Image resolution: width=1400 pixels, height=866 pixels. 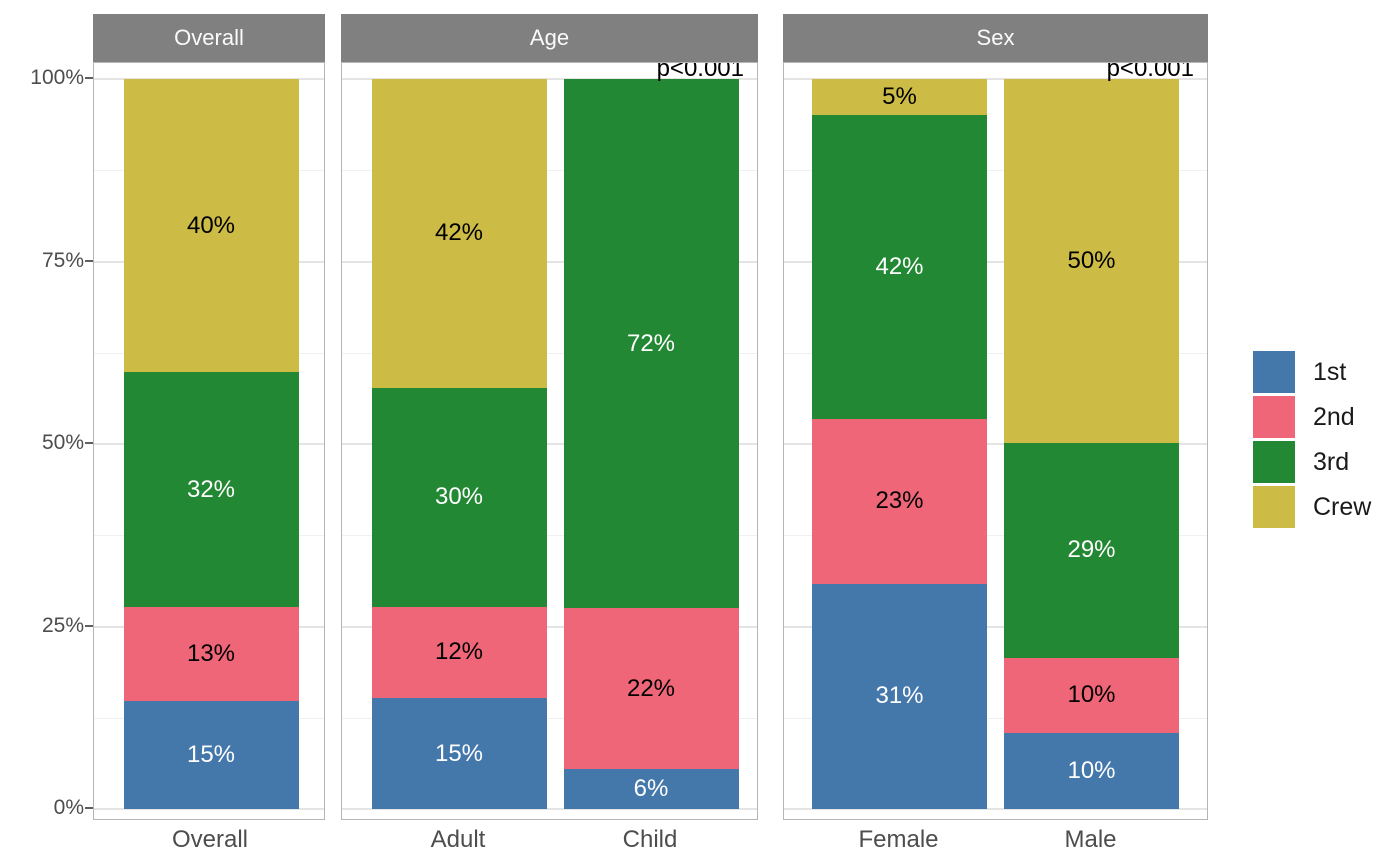 I want to click on bar-segment-2nd: 23%, so click(x=899, y=501).